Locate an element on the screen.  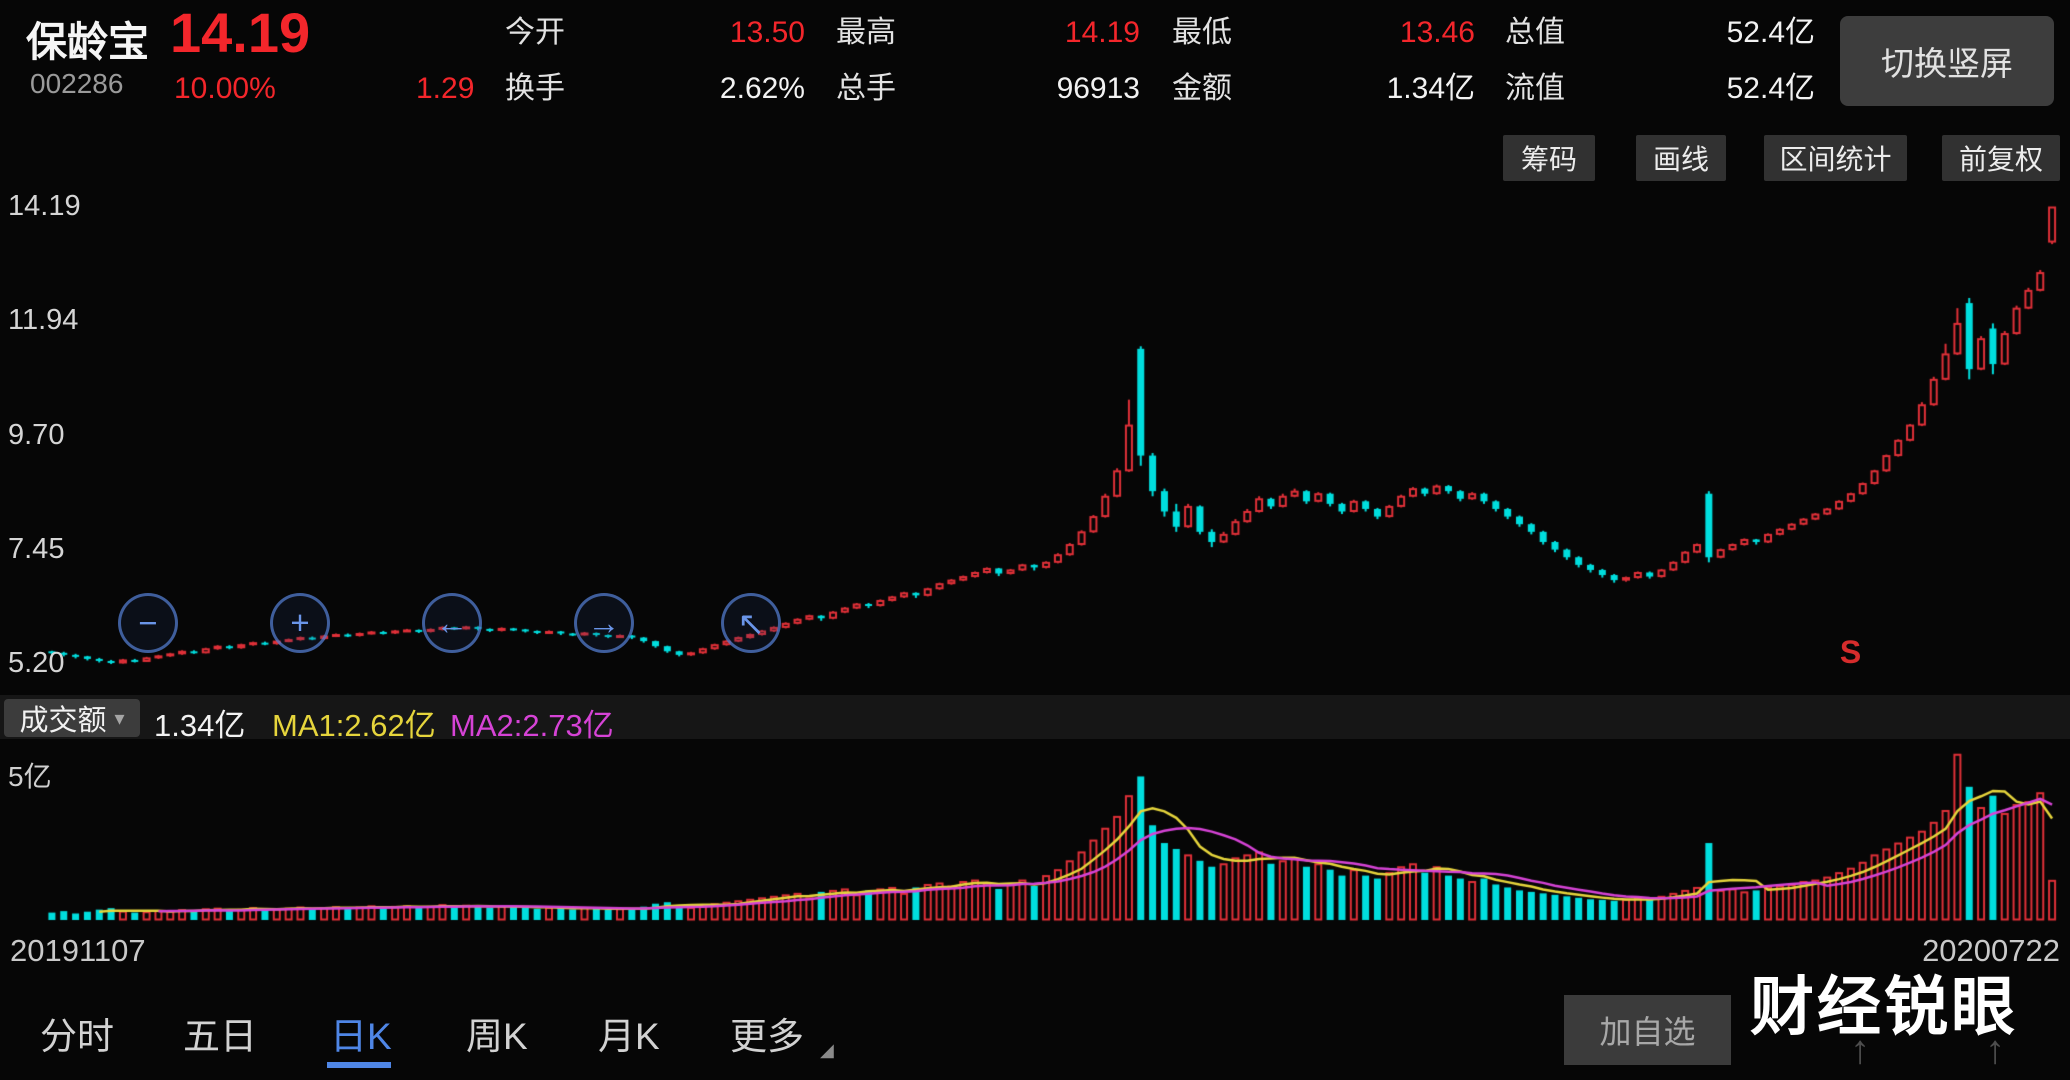
chevron-down-icon: ▾ is located at coordinates (119, 718).